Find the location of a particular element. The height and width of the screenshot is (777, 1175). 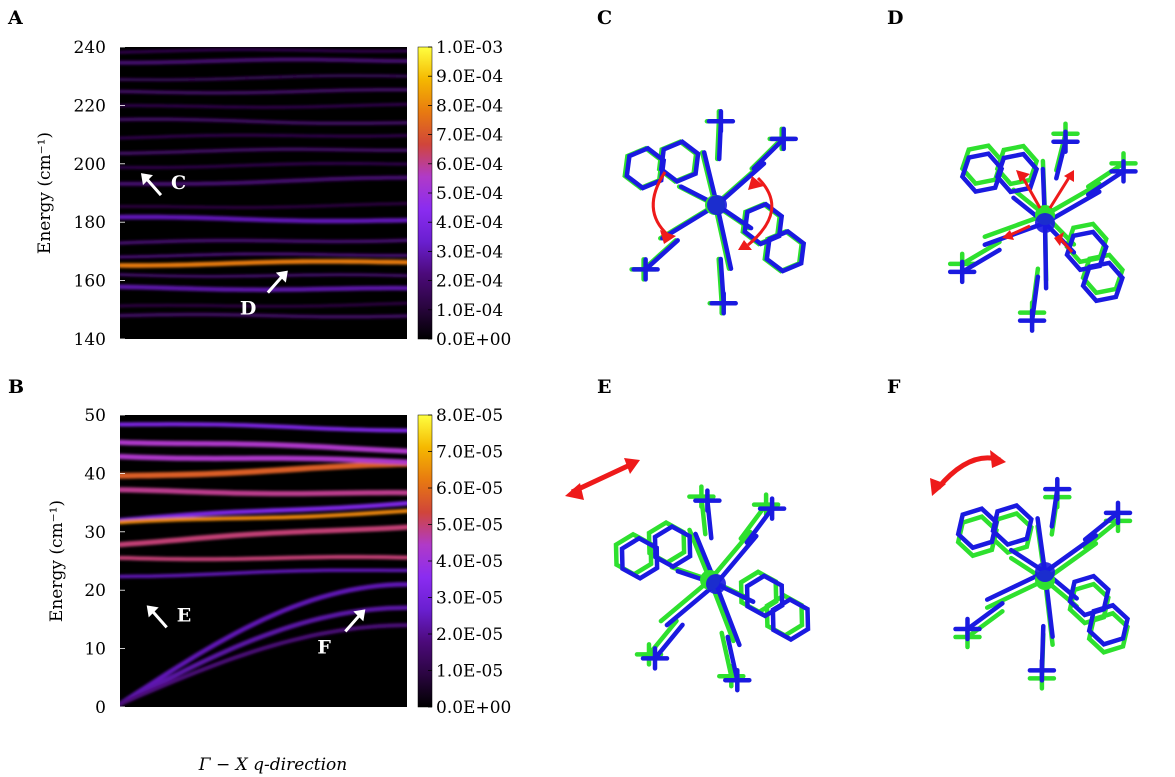

heatmap-a-y-ticks: 140 160 180 200 220 240 is located at coordinates (99, 194).